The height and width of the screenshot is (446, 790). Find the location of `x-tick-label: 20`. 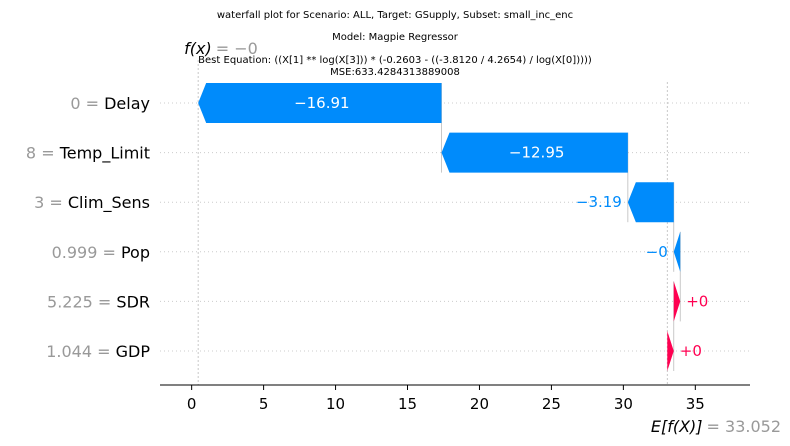

x-tick-label: 20 is located at coordinates (479, 404).